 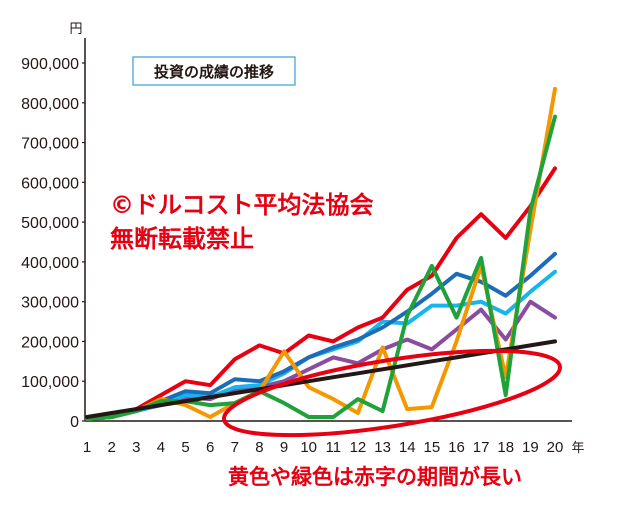 What do you see at coordinates (50, 263) in the screenshot?
I see `y-tick-label: 400,000` at bounding box center [50, 263].